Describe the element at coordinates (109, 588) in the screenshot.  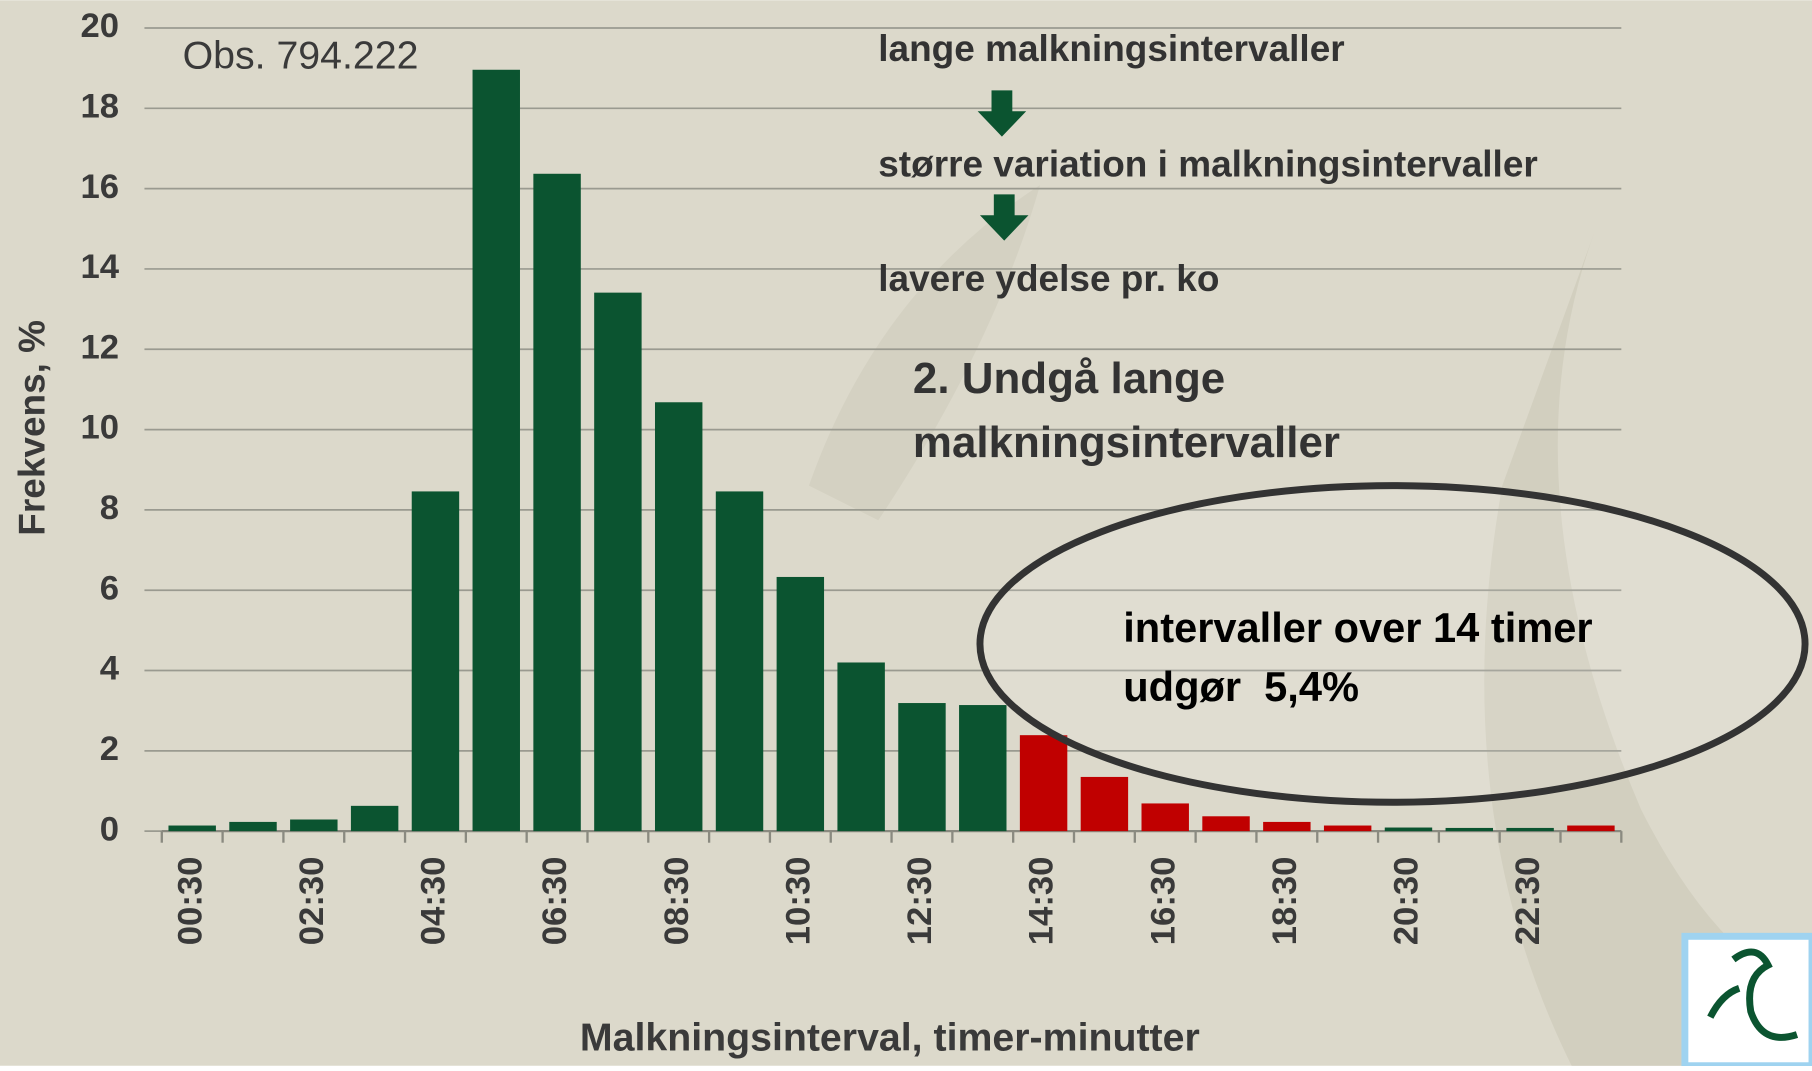
I see `y-tick-label: 6` at that location.